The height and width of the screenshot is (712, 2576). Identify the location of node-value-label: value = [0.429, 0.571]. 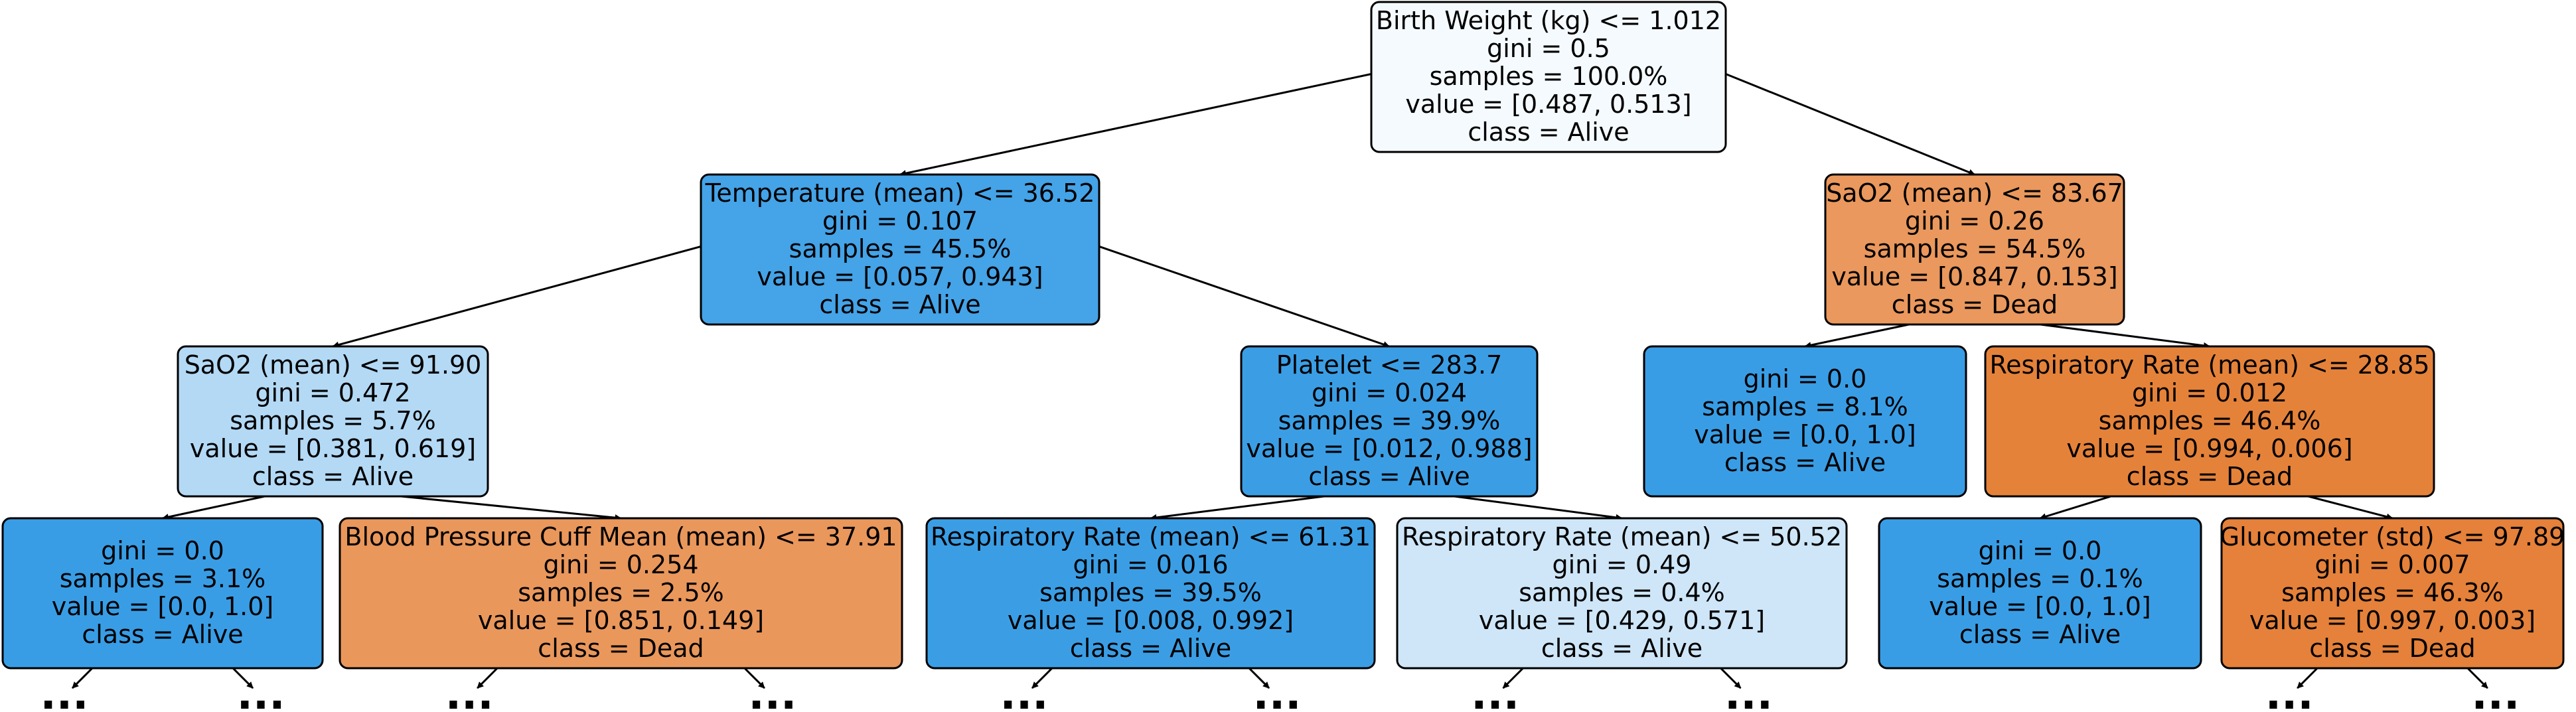
(1622, 620).